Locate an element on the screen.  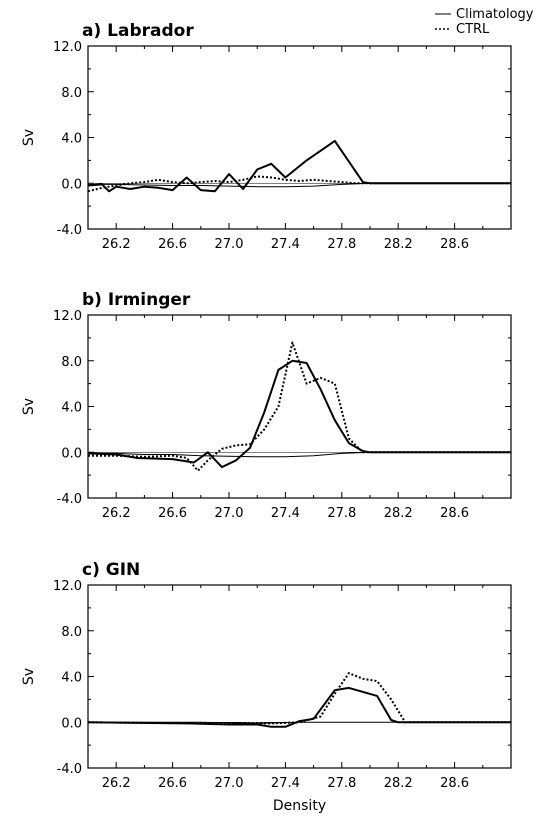
legend-climatology-label: Climatology is located at coordinates (495, 14).